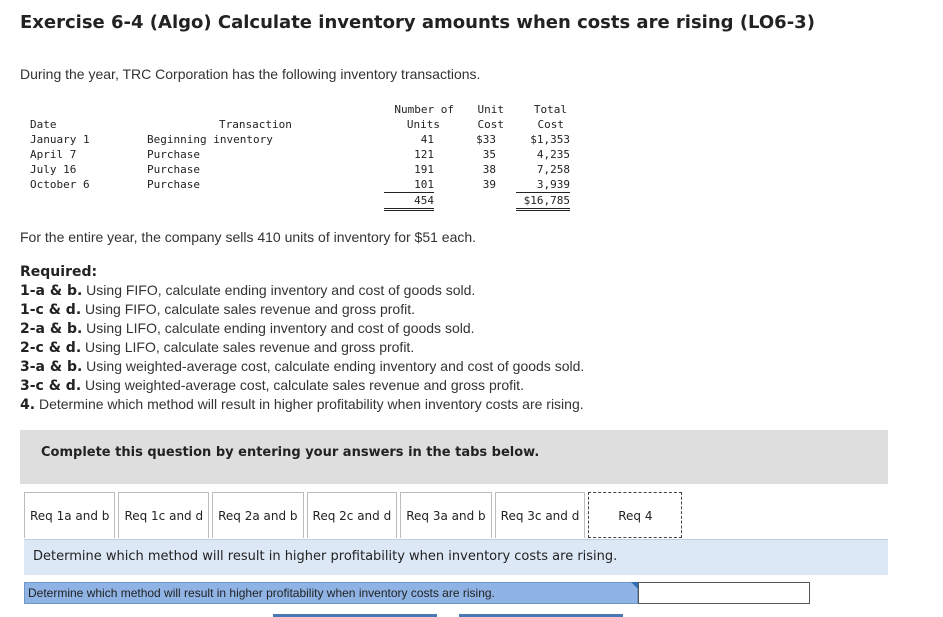 This screenshot has height=617, width=943. Describe the element at coordinates (59, 272) in the screenshot. I see `required-heading: Required:` at that location.